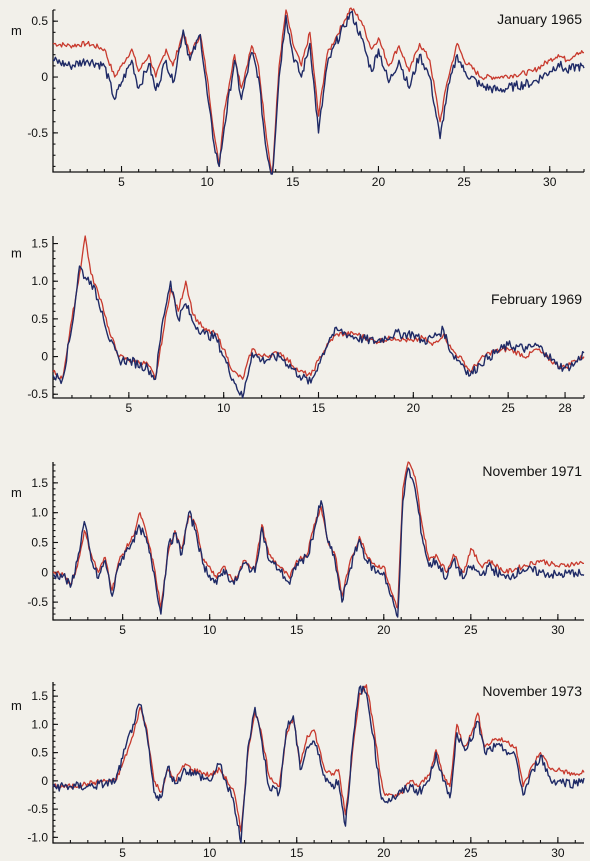  I want to click on y-tick-label: -1.0, so click(37, 837).